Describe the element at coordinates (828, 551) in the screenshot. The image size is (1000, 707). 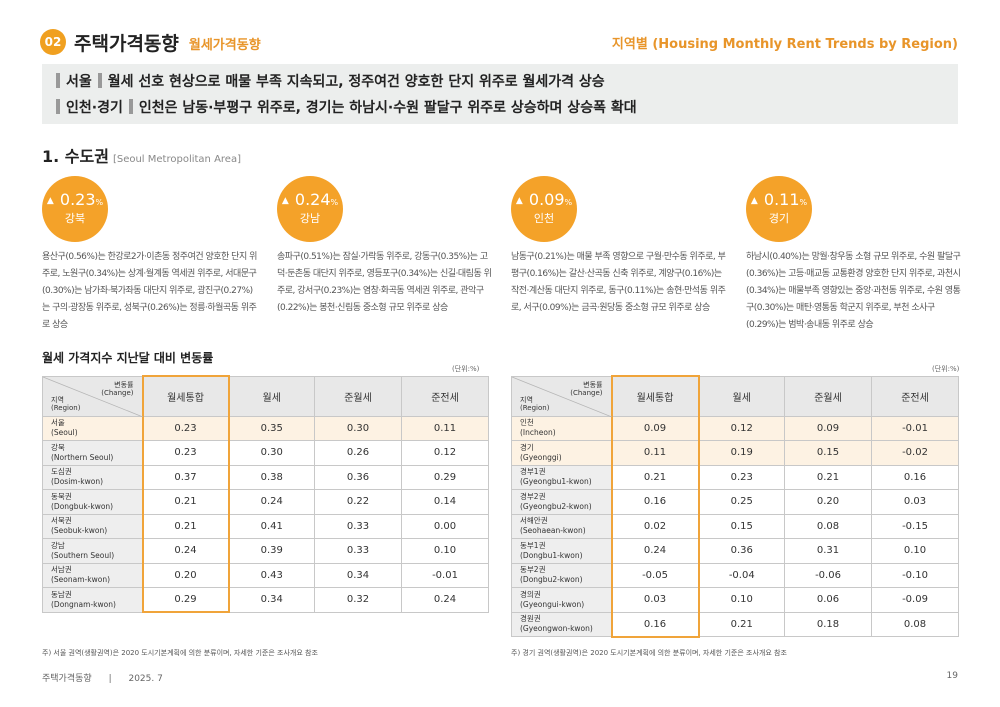
I see `value-cell: 0.31` at that location.